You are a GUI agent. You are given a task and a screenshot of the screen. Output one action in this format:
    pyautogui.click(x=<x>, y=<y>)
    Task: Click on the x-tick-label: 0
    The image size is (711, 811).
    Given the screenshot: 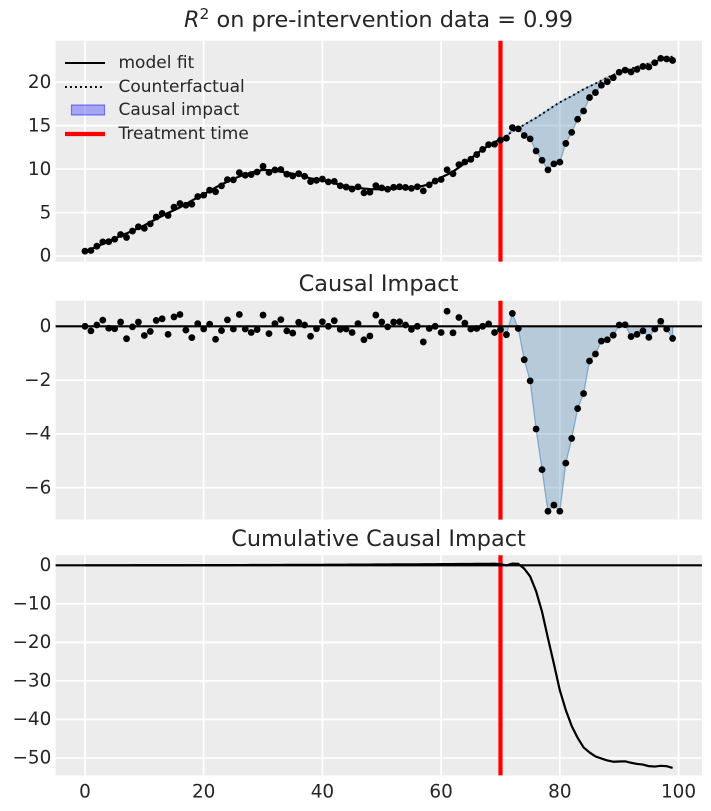 What is the action you would take?
    pyautogui.click(x=85, y=792)
    